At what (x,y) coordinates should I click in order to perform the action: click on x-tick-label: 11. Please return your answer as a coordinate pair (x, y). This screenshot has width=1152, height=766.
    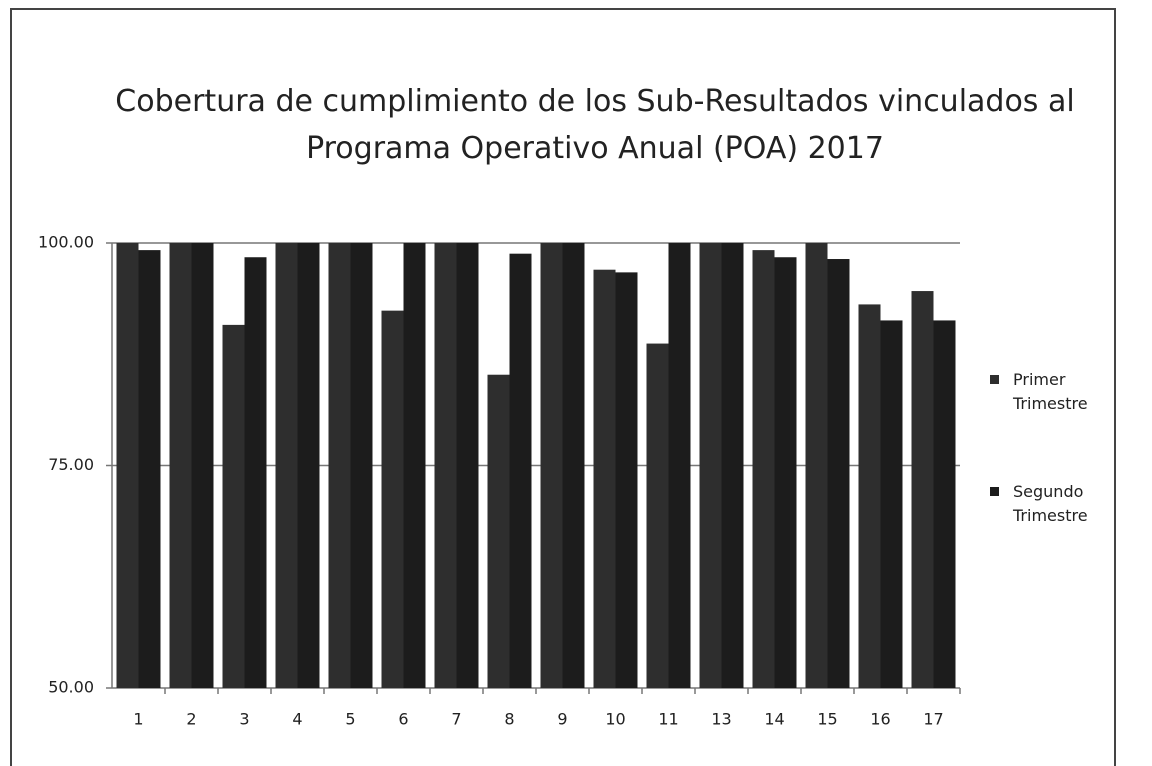
    Looking at the image, I should click on (668, 719).